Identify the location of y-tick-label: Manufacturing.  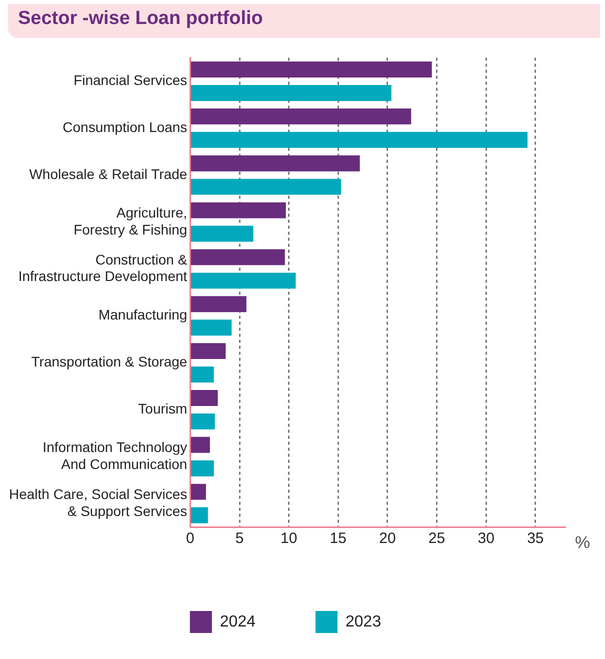
(143, 314).